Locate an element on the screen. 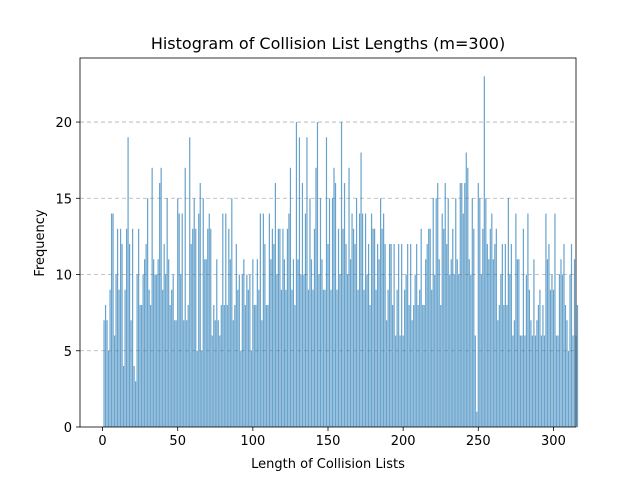  y-tick-label: 0 is located at coordinates (68, 428).